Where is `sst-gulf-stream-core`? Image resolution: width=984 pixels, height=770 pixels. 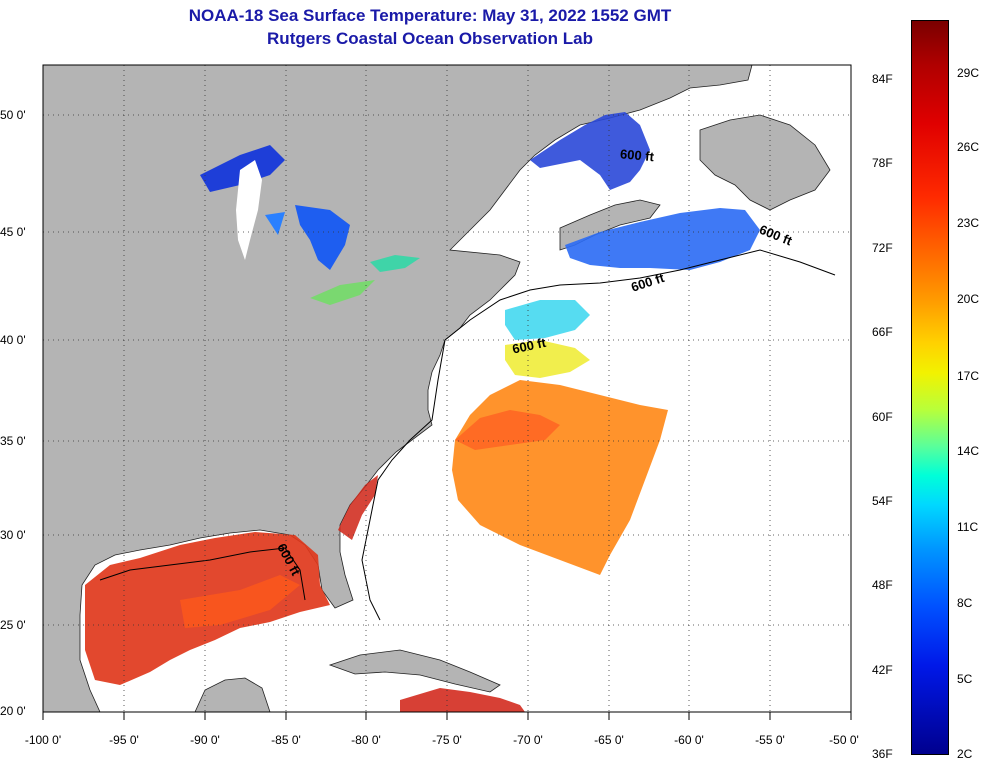
sst-gulf-stream-core is located at coordinates (507, 430).